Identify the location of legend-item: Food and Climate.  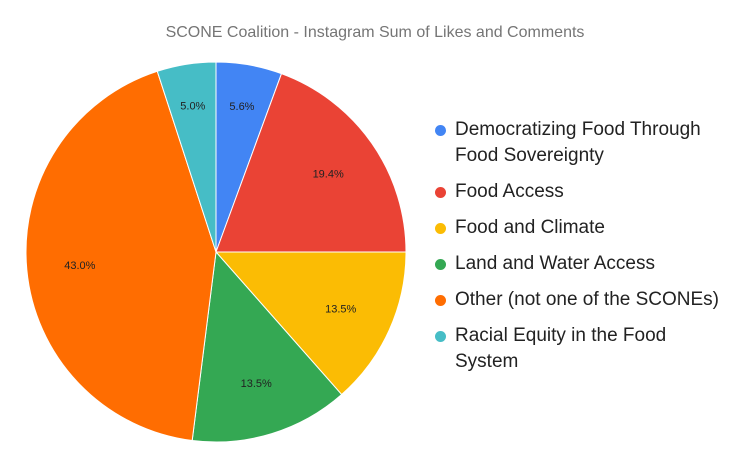
(583, 228).